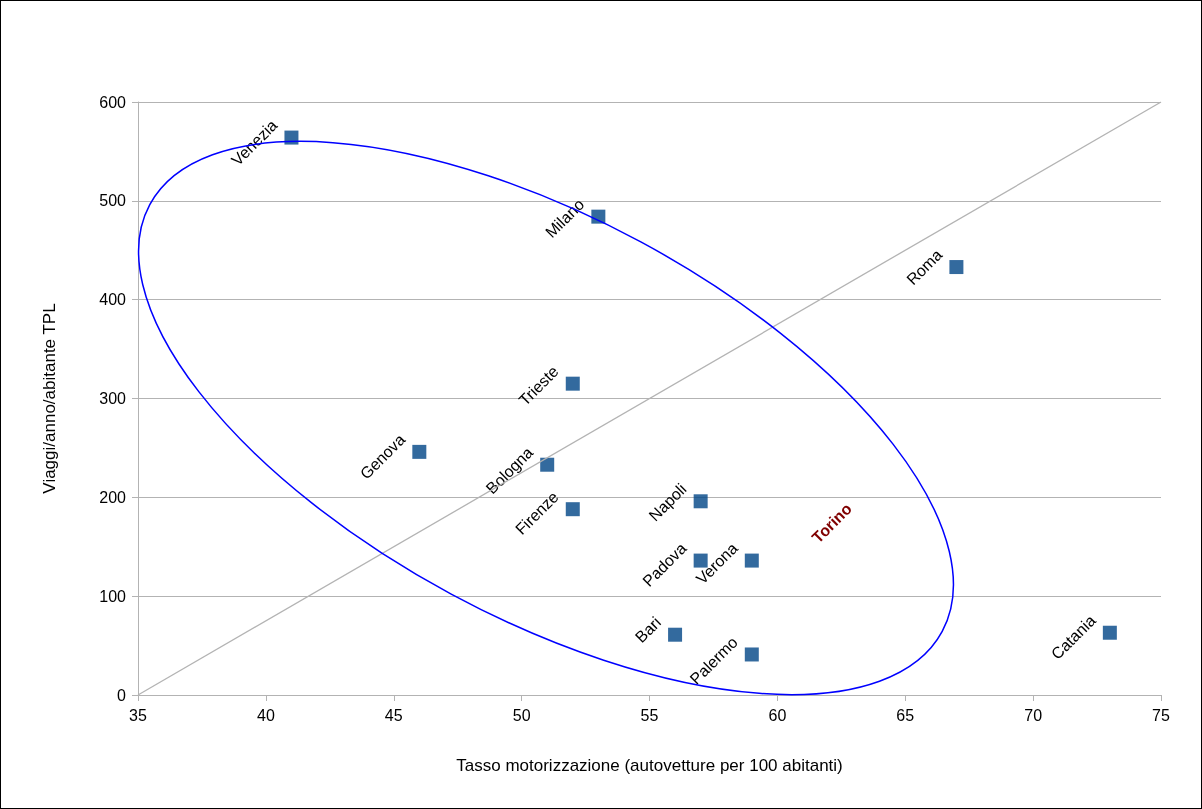 This screenshot has height=809, width=1202. What do you see at coordinates (905, 715) in the screenshot?
I see `x-tick-label: 65` at bounding box center [905, 715].